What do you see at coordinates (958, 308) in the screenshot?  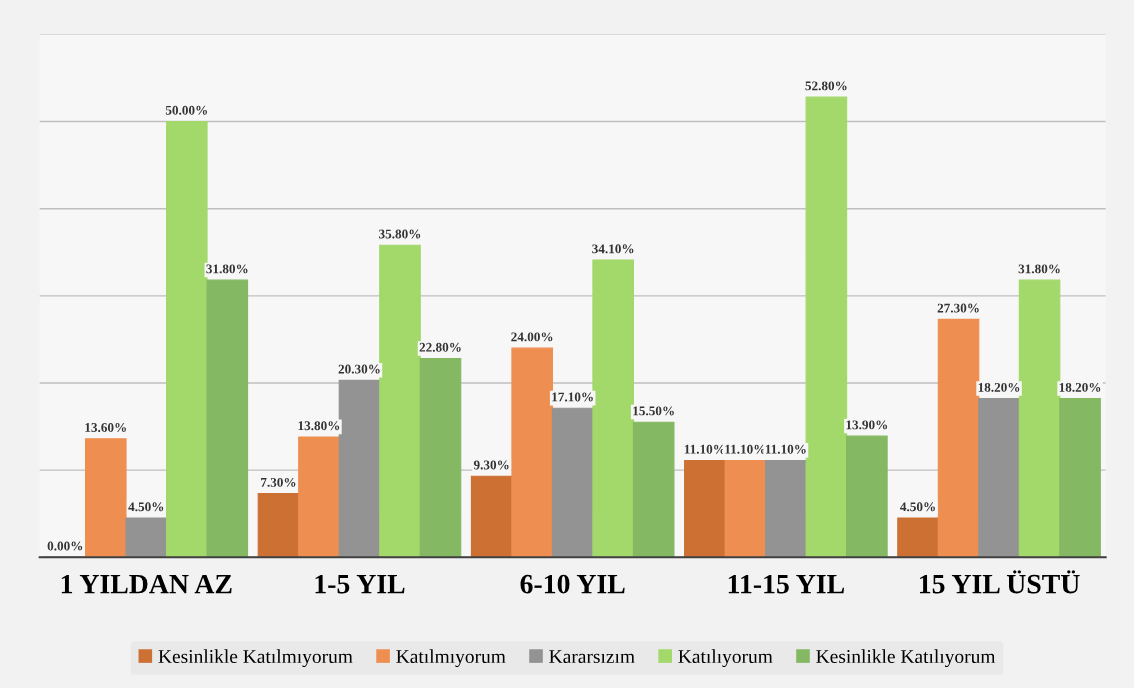 I see `data-label: 27.30%` at bounding box center [958, 308].